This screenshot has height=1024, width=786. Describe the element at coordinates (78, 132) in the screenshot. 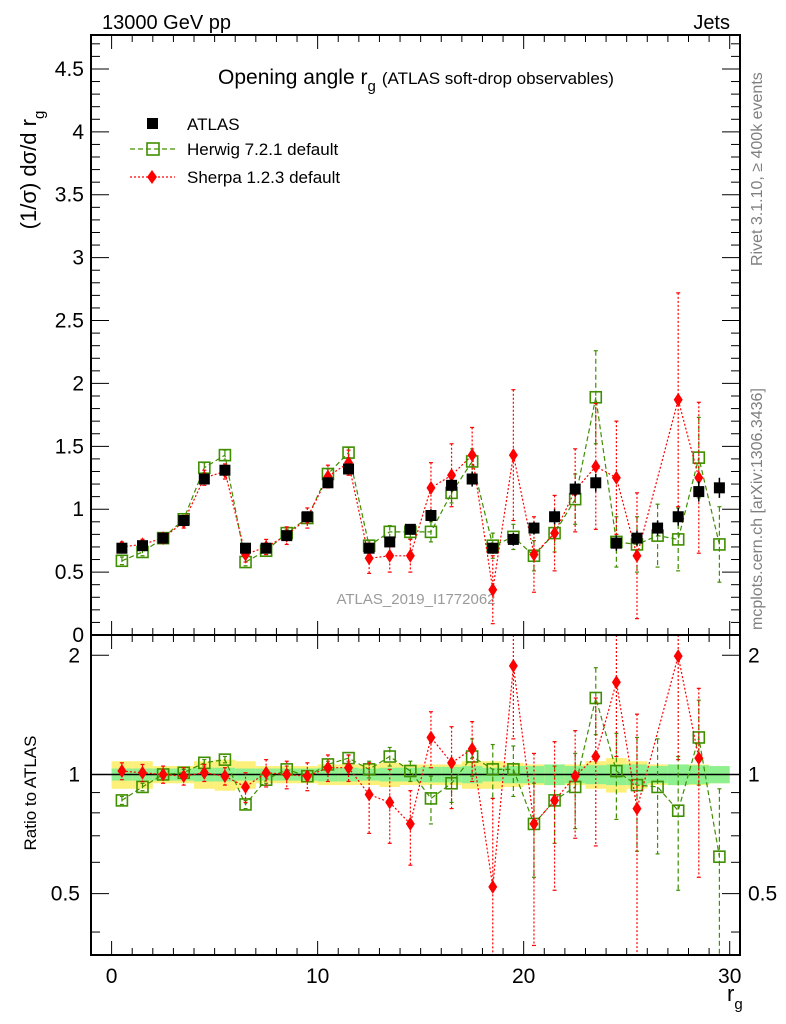

I see `y-tick-label: 4` at that location.